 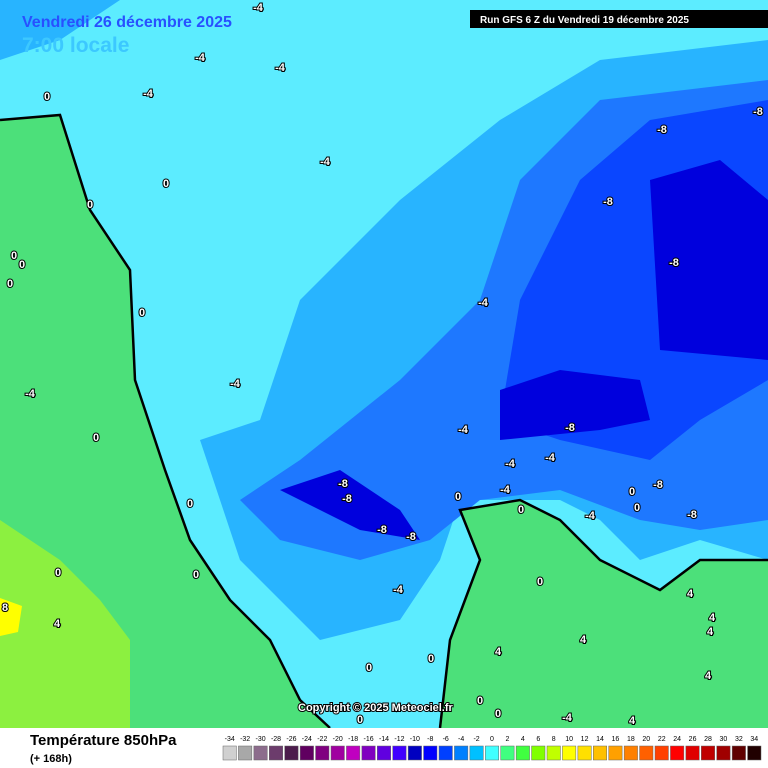 I want to click on run-box, so click(x=619, y=19).